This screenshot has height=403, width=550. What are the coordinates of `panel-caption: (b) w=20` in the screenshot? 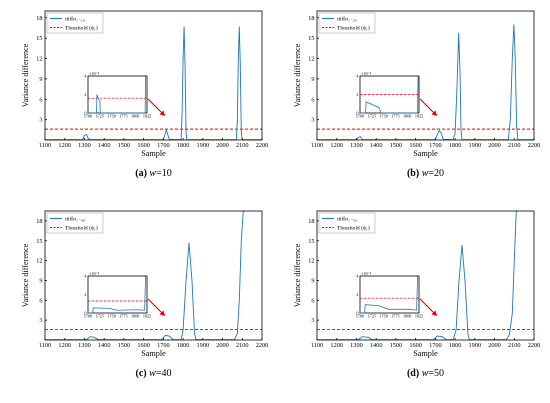 It's located at (425, 173).